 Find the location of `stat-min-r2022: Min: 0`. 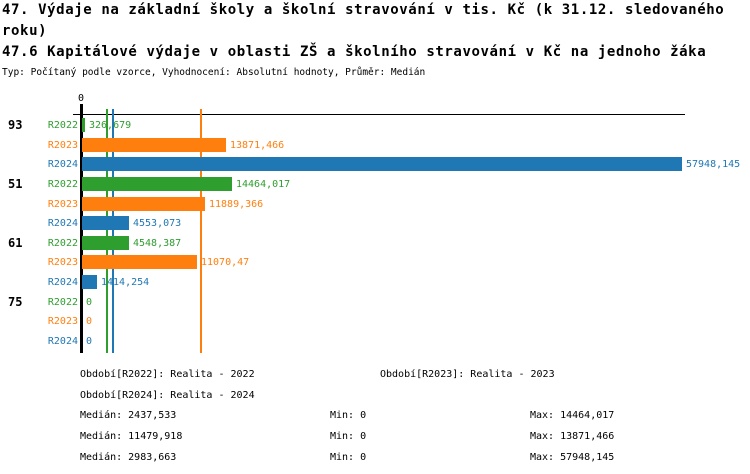

stat-min-r2022: Min: 0 is located at coordinates (348, 415).